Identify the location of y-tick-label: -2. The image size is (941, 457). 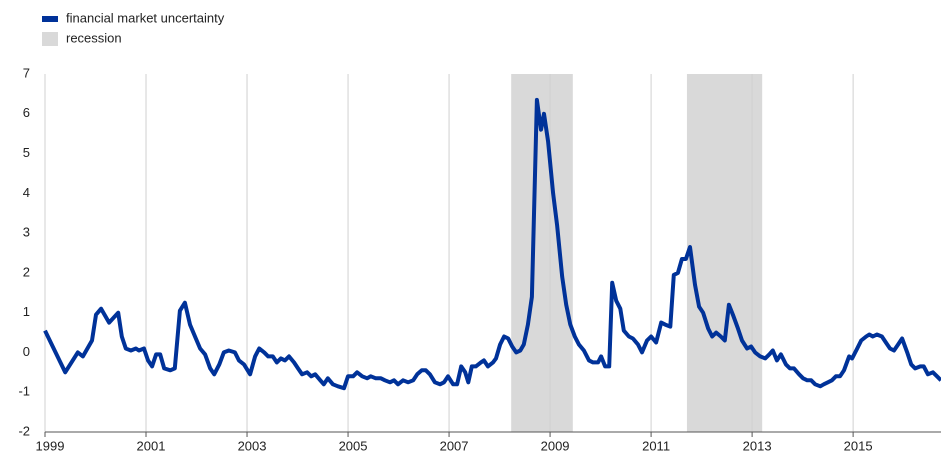
(24, 430).